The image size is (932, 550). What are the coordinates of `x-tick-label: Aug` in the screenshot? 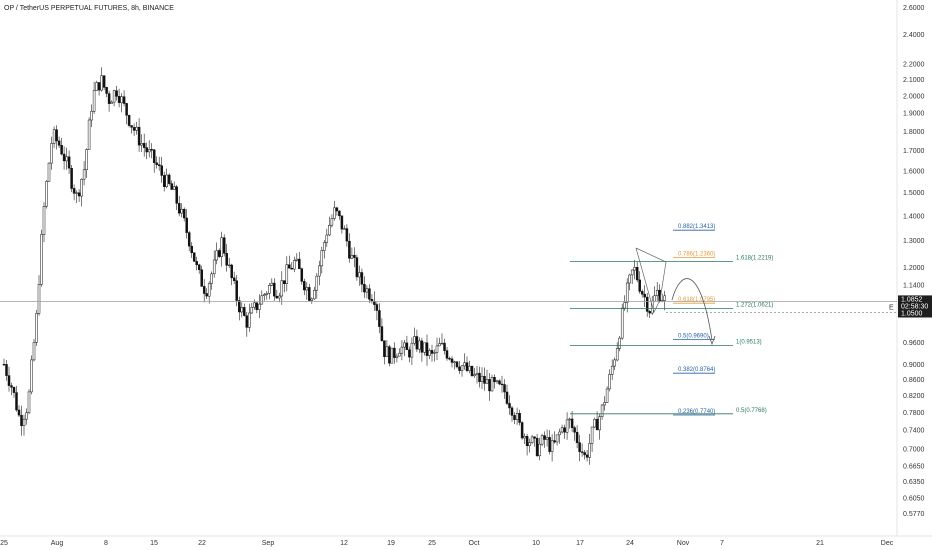 It's located at (57, 543).